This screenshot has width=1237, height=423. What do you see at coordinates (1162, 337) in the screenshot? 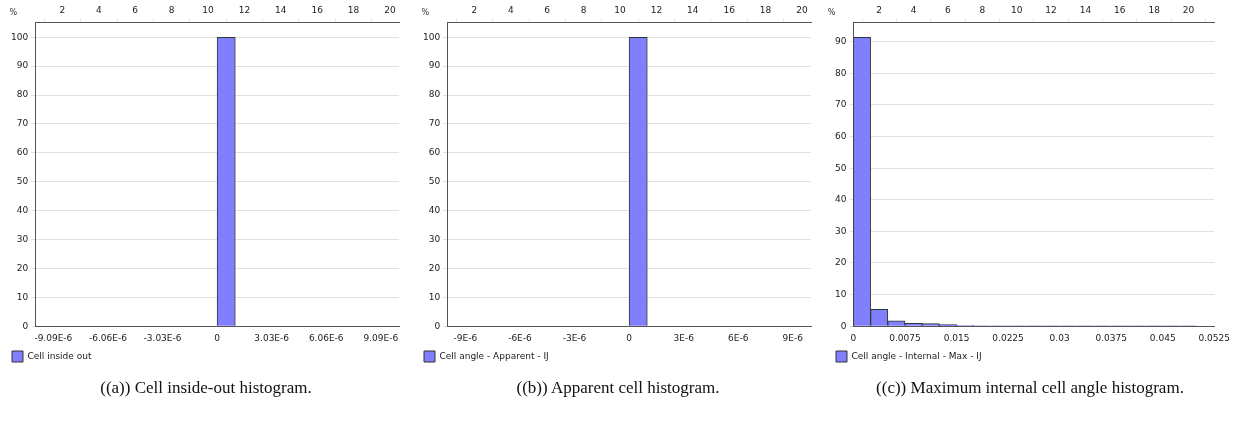
I see `x-tick-label: 0.045` at bounding box center [1162, 337].